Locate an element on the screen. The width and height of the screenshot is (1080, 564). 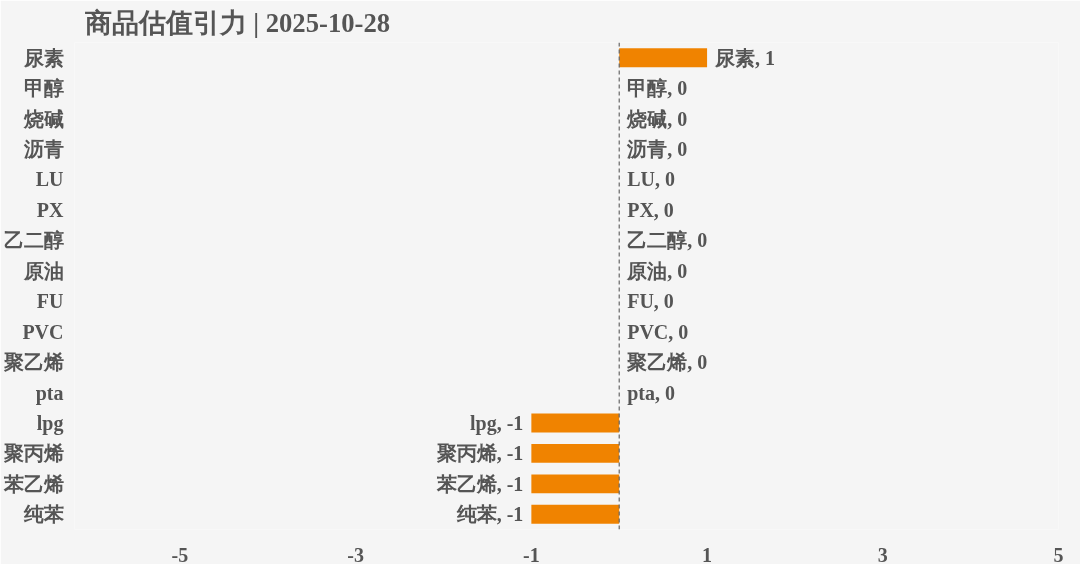
y-tick-label: pta is located at coordinates (49, 393).